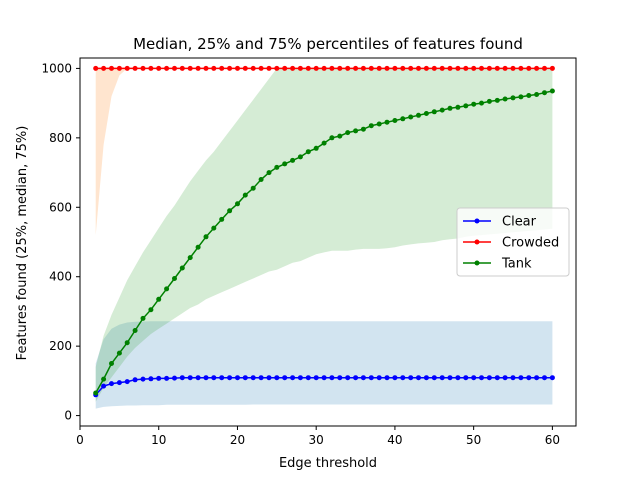 Image resolution: width=640 pixels, height=480 pixels. What do you see at coordinates (477, 221) in the screenshot?
I see `clear-legend-marker` at bounding box center [477, 221].